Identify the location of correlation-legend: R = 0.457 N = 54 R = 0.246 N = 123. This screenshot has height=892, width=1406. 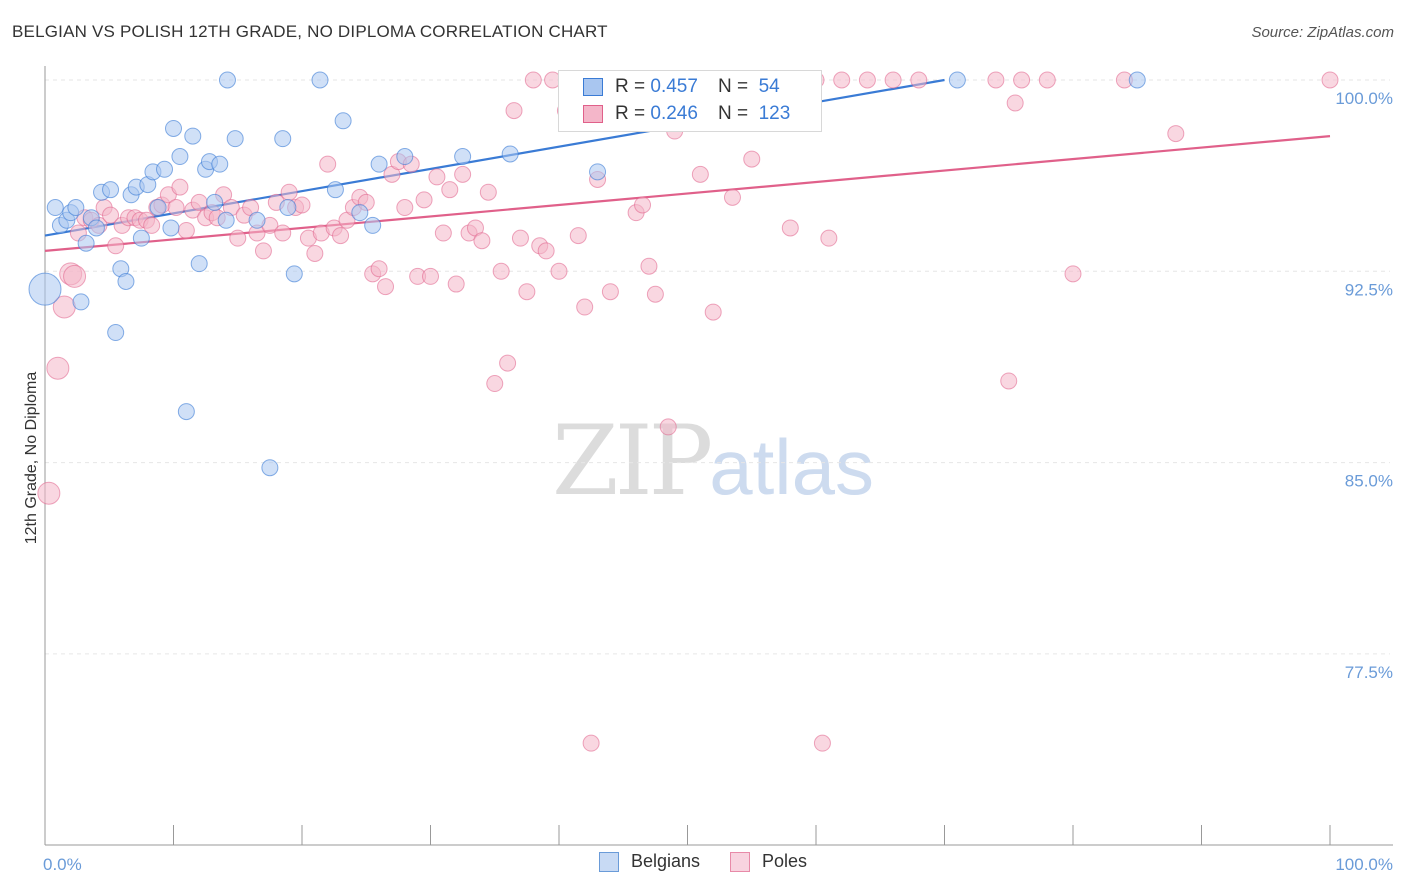
(690, 101).